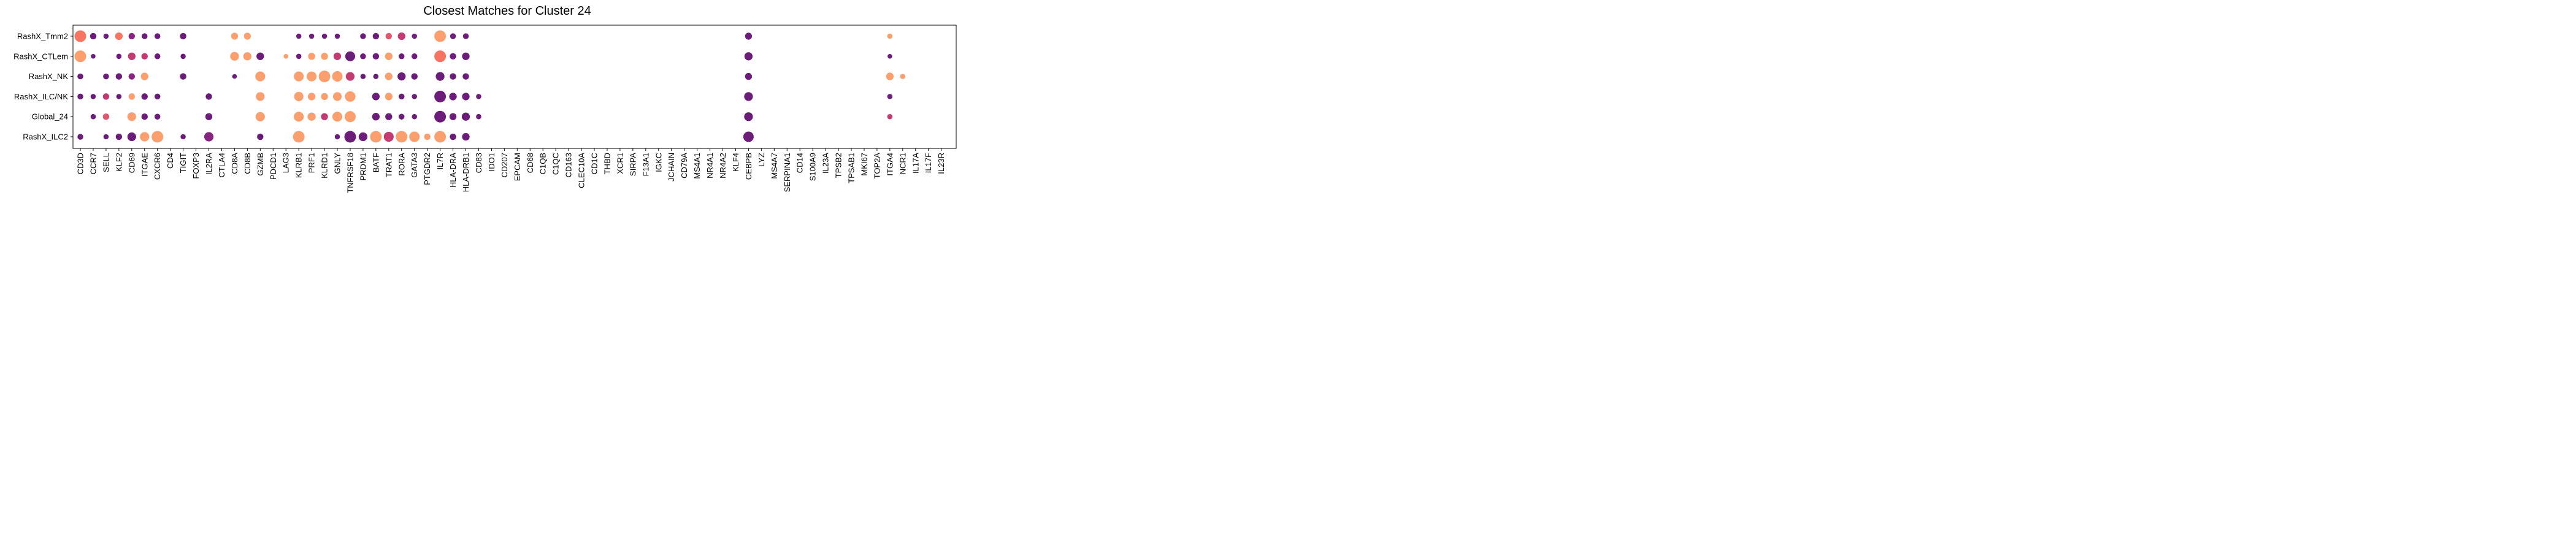  What do you see at coordinates (157, 36) in the screenshot?
I see `dot-rashx-tmm2-cxcr6` at bounding box center [157, 36].